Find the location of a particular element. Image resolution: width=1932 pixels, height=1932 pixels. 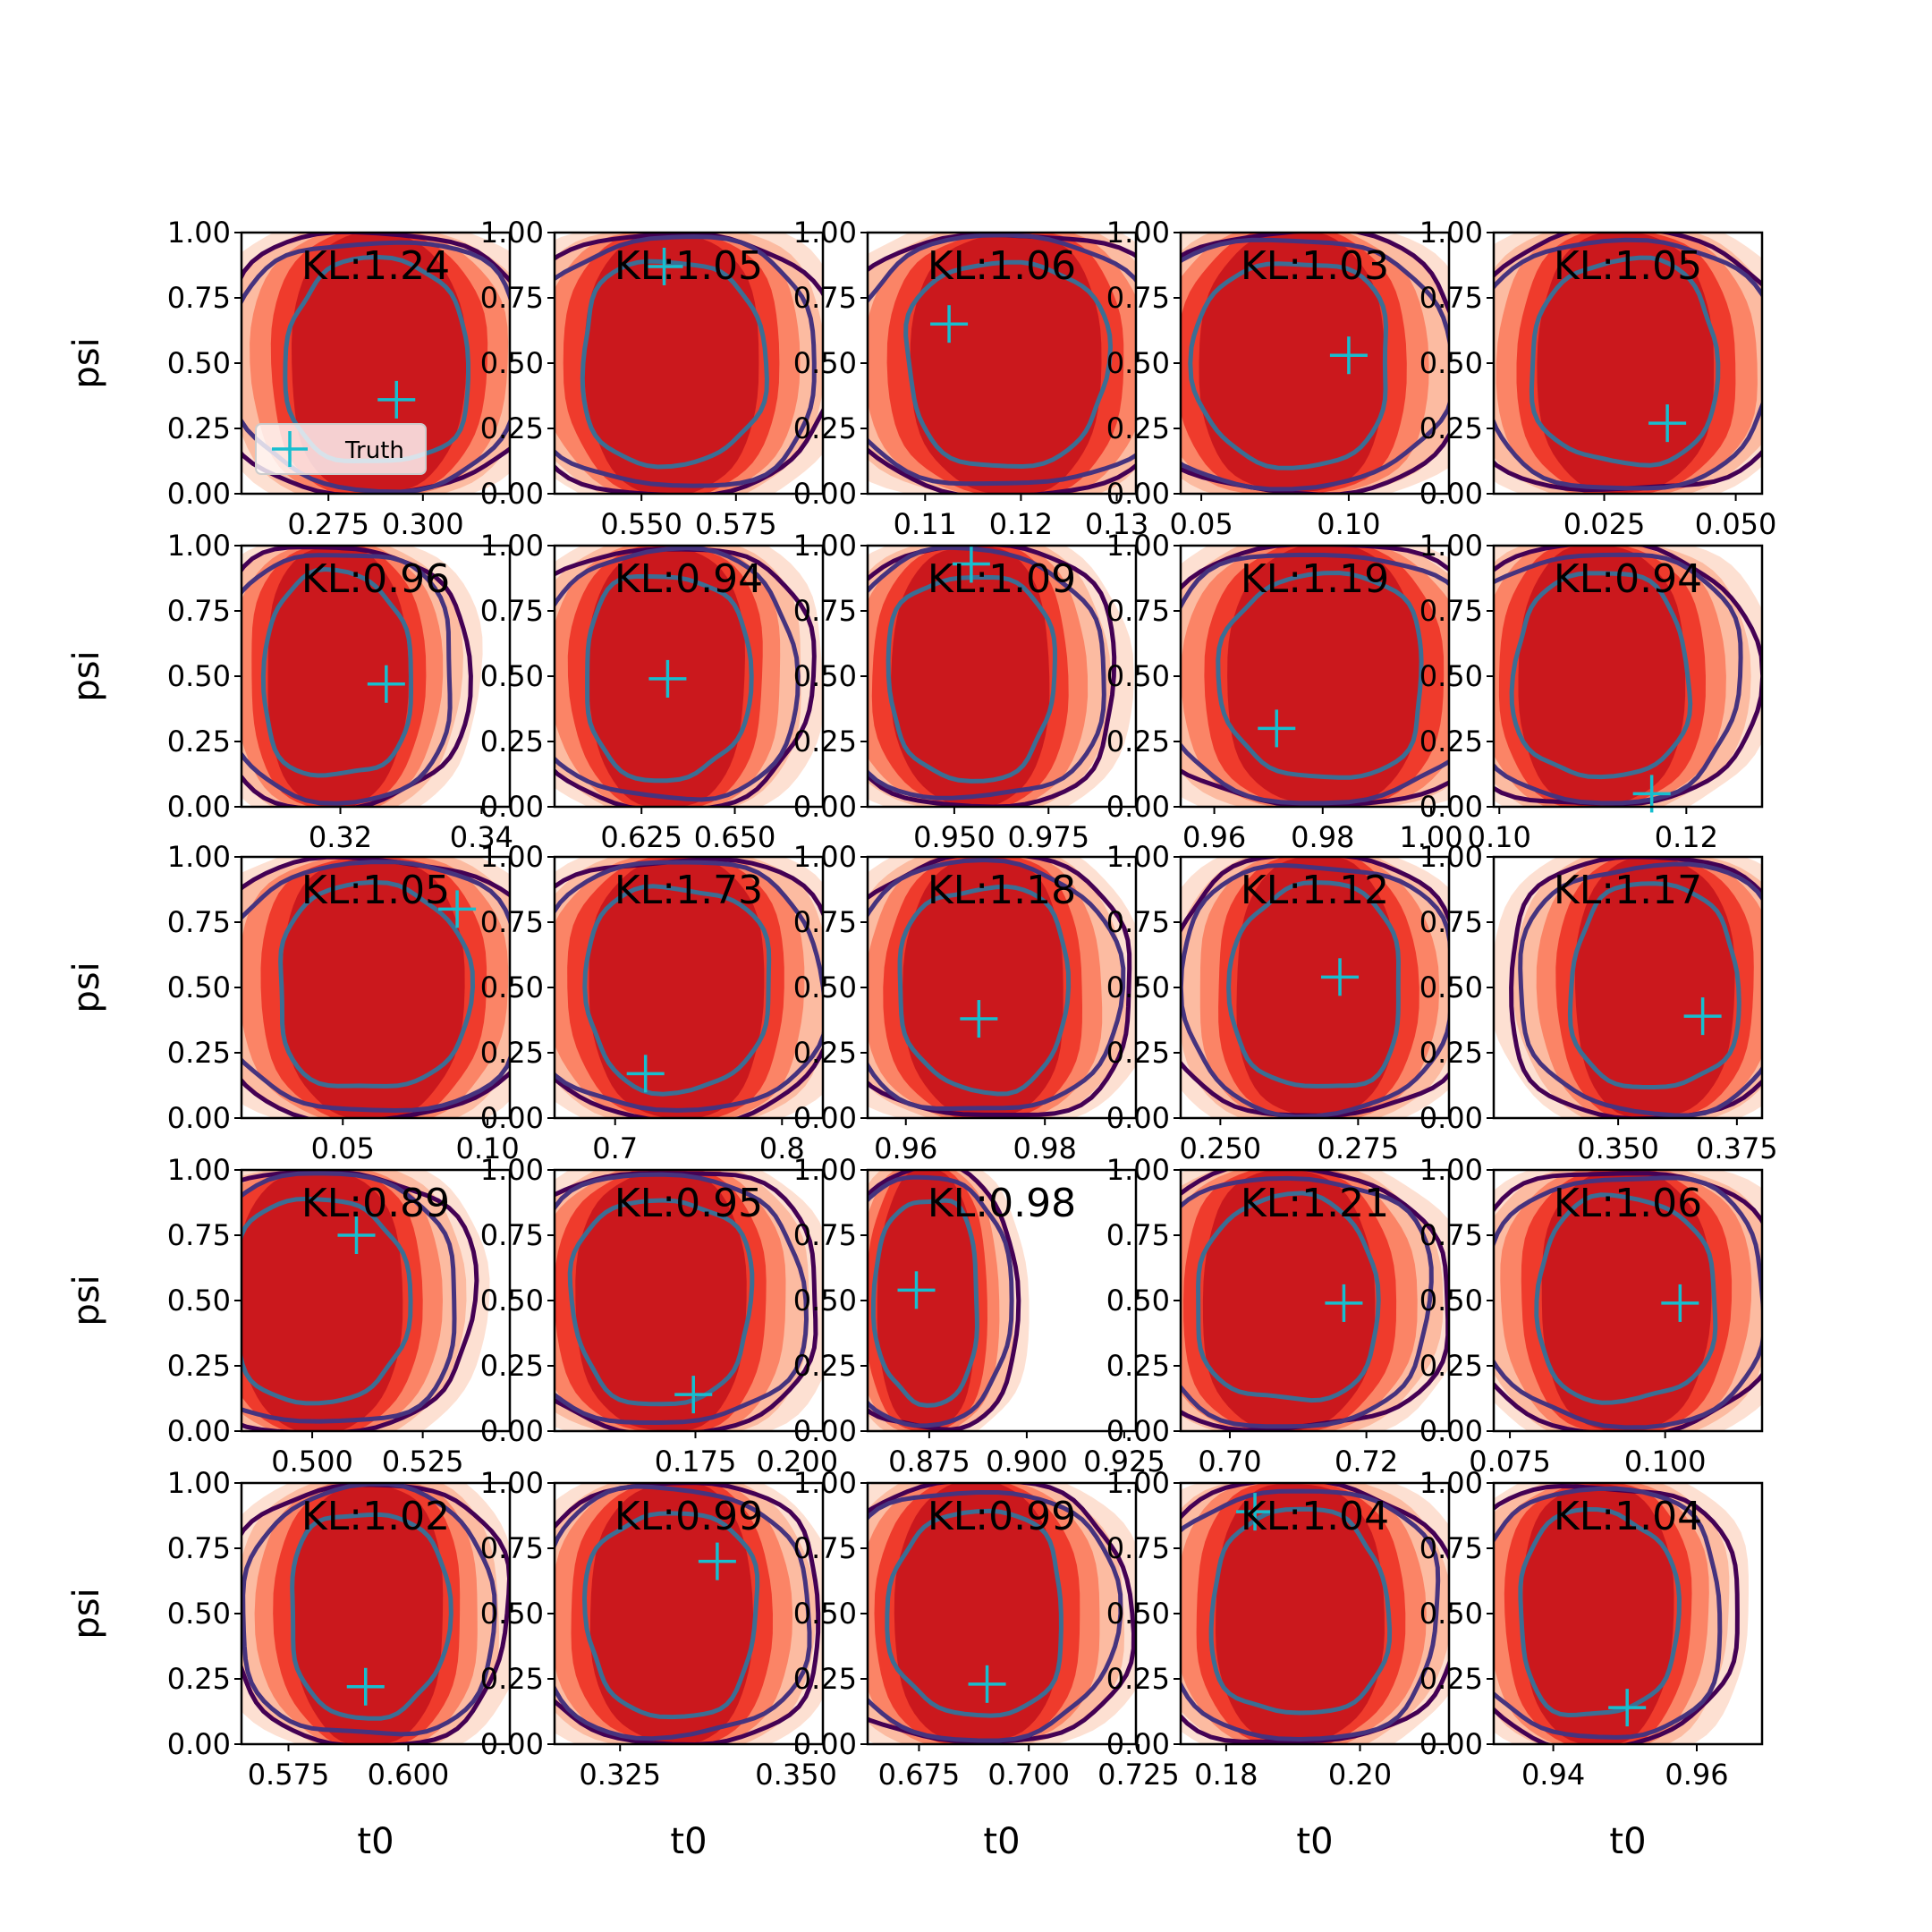

legend-box is located at coordinates (341, 449).